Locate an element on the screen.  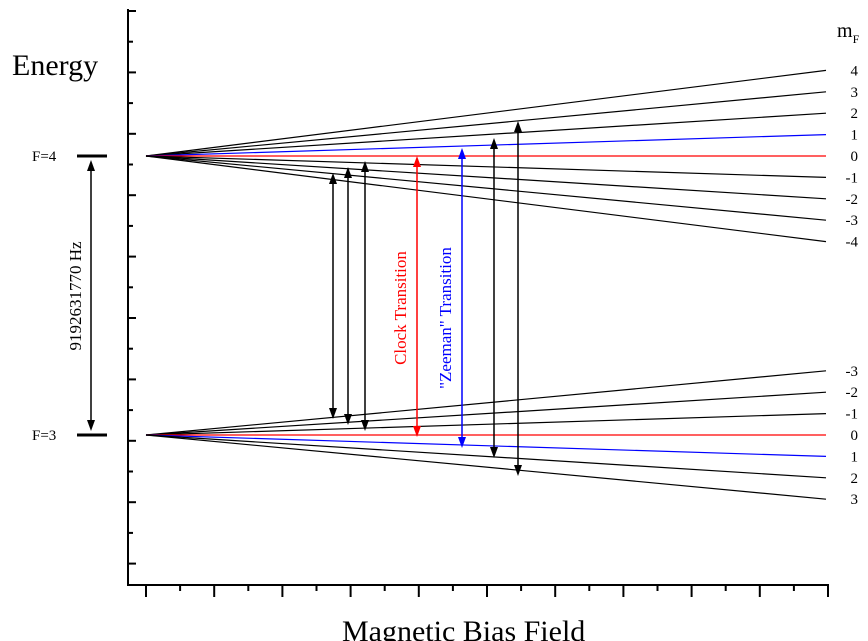
lower-mf-label: 2 is located at coordinates (855, 479).